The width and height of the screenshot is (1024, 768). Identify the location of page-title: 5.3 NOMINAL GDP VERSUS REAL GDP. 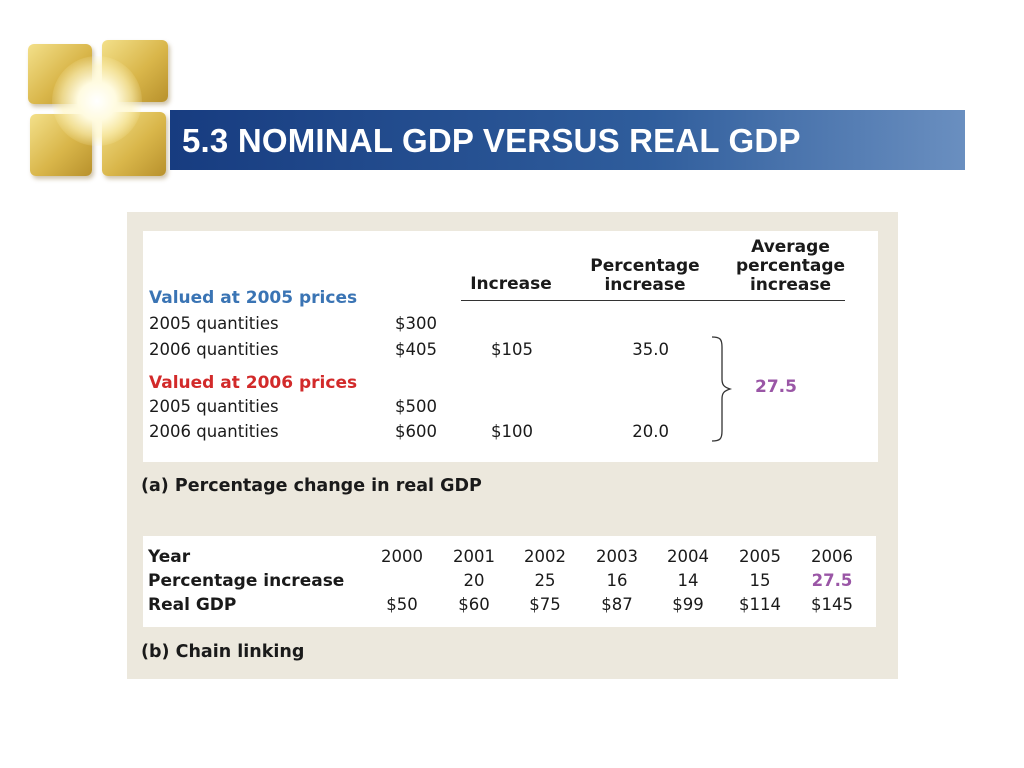
(491, 140).